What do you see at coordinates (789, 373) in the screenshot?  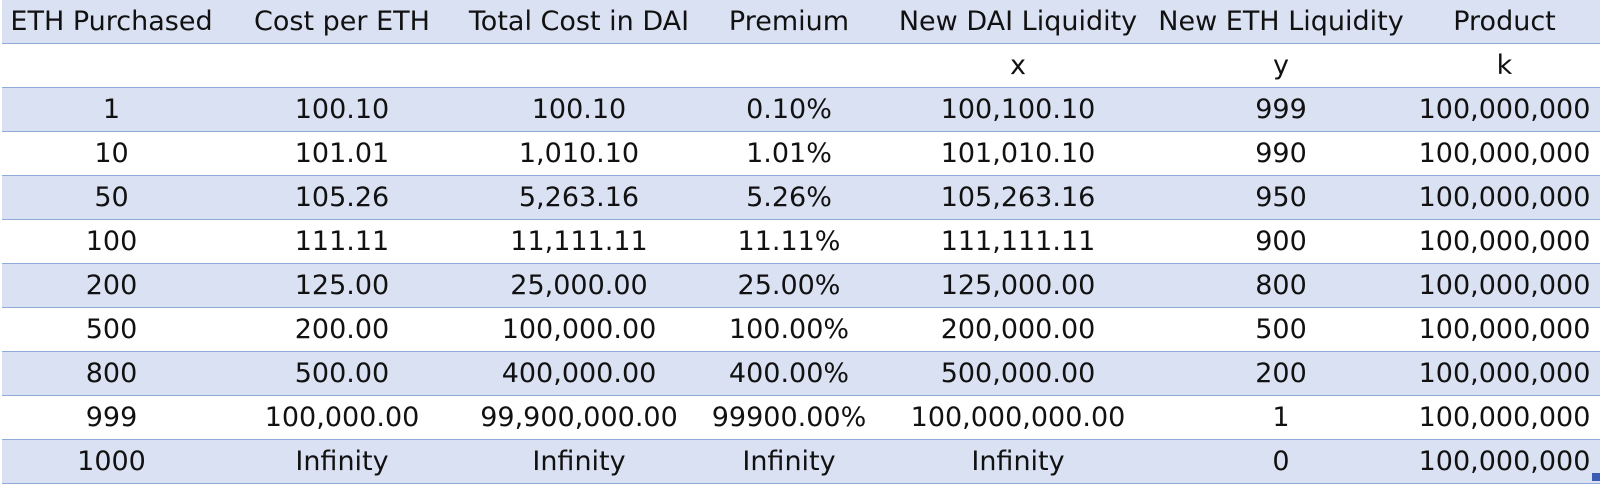 I see `cell-premium: 400.00%` at bounding box center [789, 373].